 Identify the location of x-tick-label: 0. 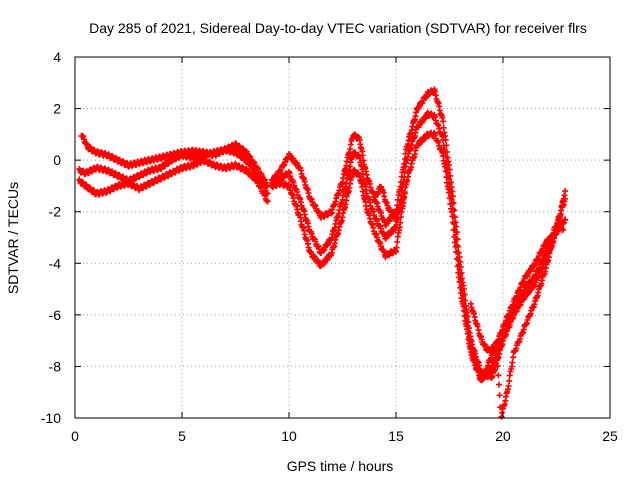
(75, 436).